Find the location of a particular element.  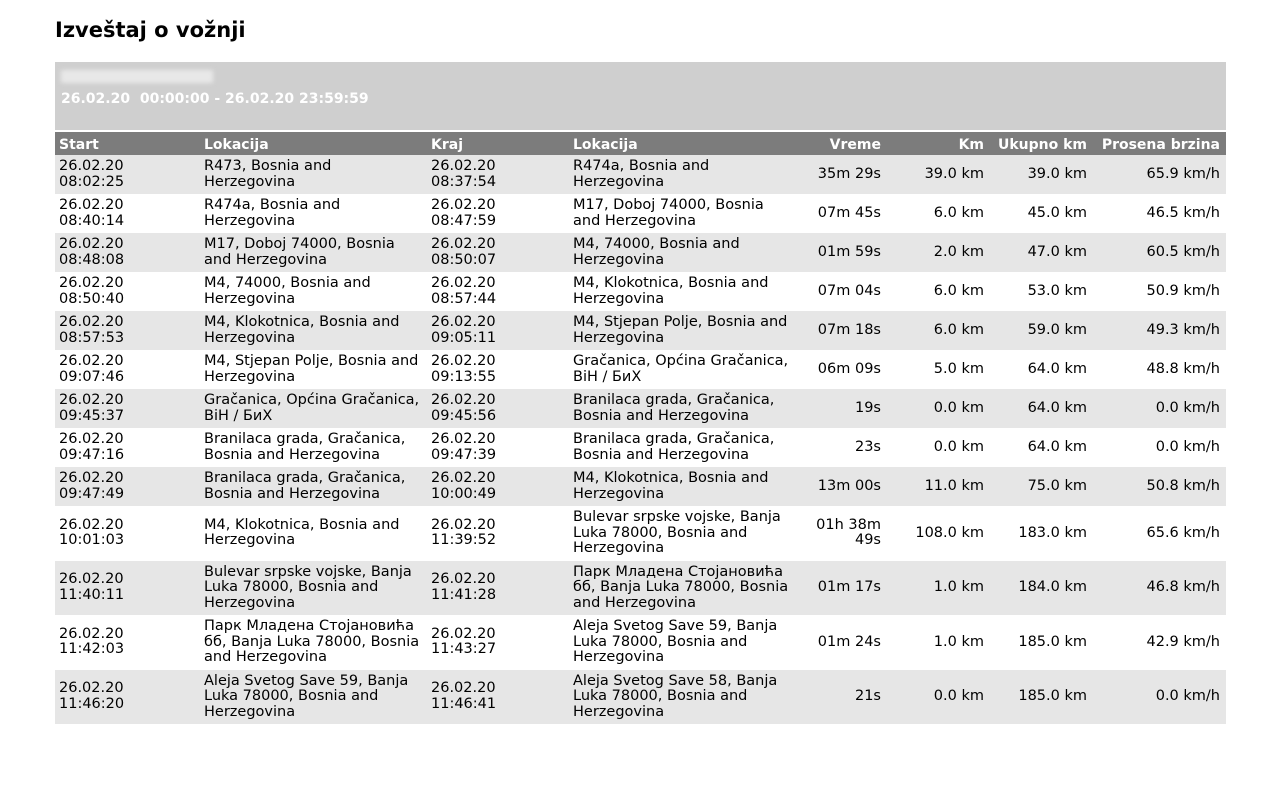

table-cell: 26.02.20 08:48:08 is located at coordinates (127, 252).